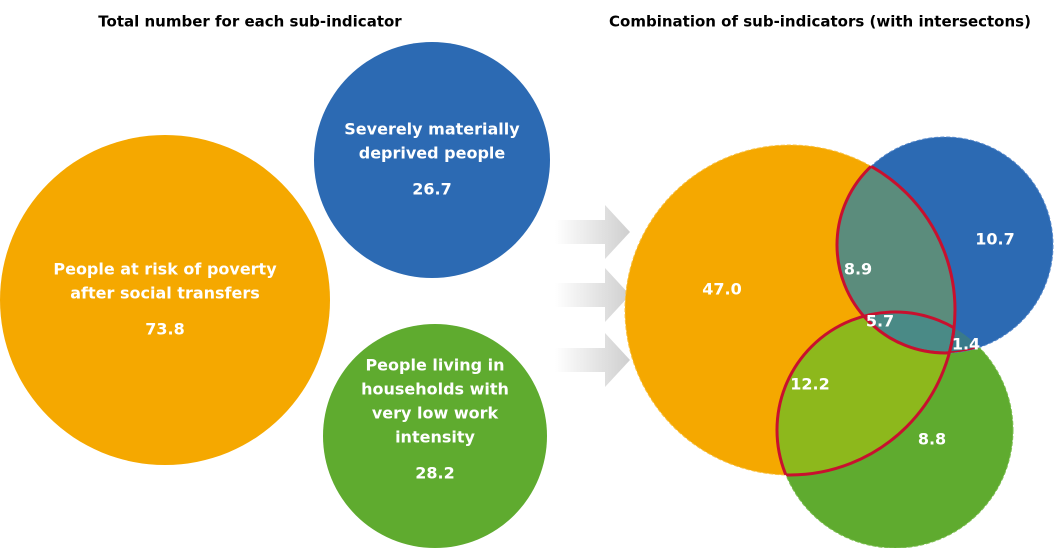 This screenshot has height=548, width=1057. I want to click on region-value: 8.9, so click(858, 269).